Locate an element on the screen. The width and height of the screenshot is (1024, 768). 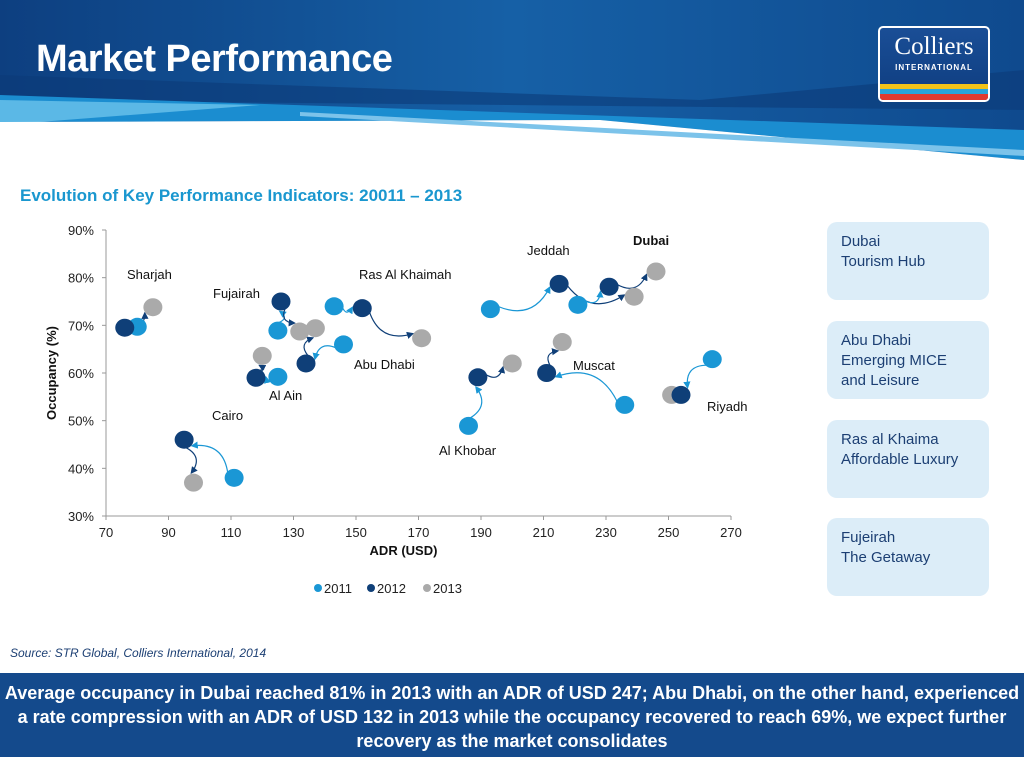
side-box-line: Fujeirah is located at coordinates (868, 537).